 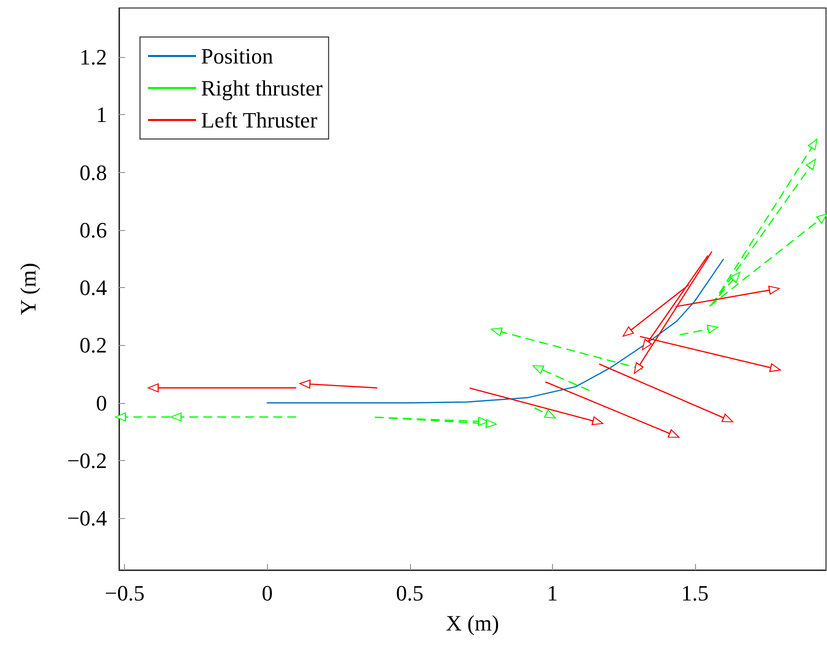 I want to click on y-tick-label: −0.2, so click(x=87, y=460).